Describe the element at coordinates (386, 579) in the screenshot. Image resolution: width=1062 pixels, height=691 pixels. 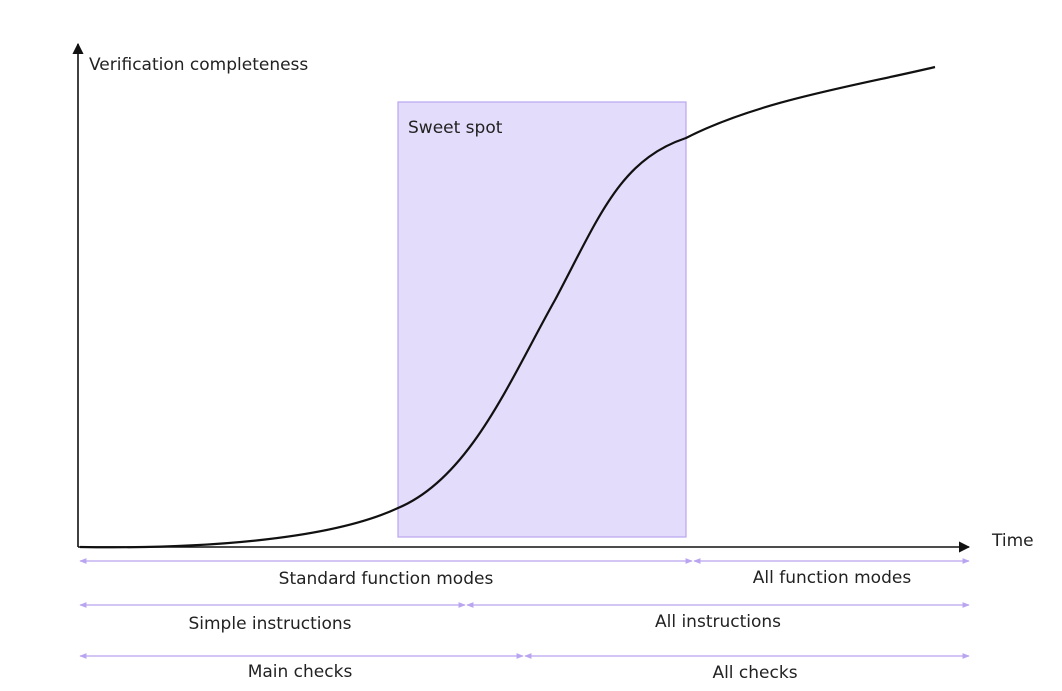
I see `standard-function-modes-label: Standard function modes` at that location.